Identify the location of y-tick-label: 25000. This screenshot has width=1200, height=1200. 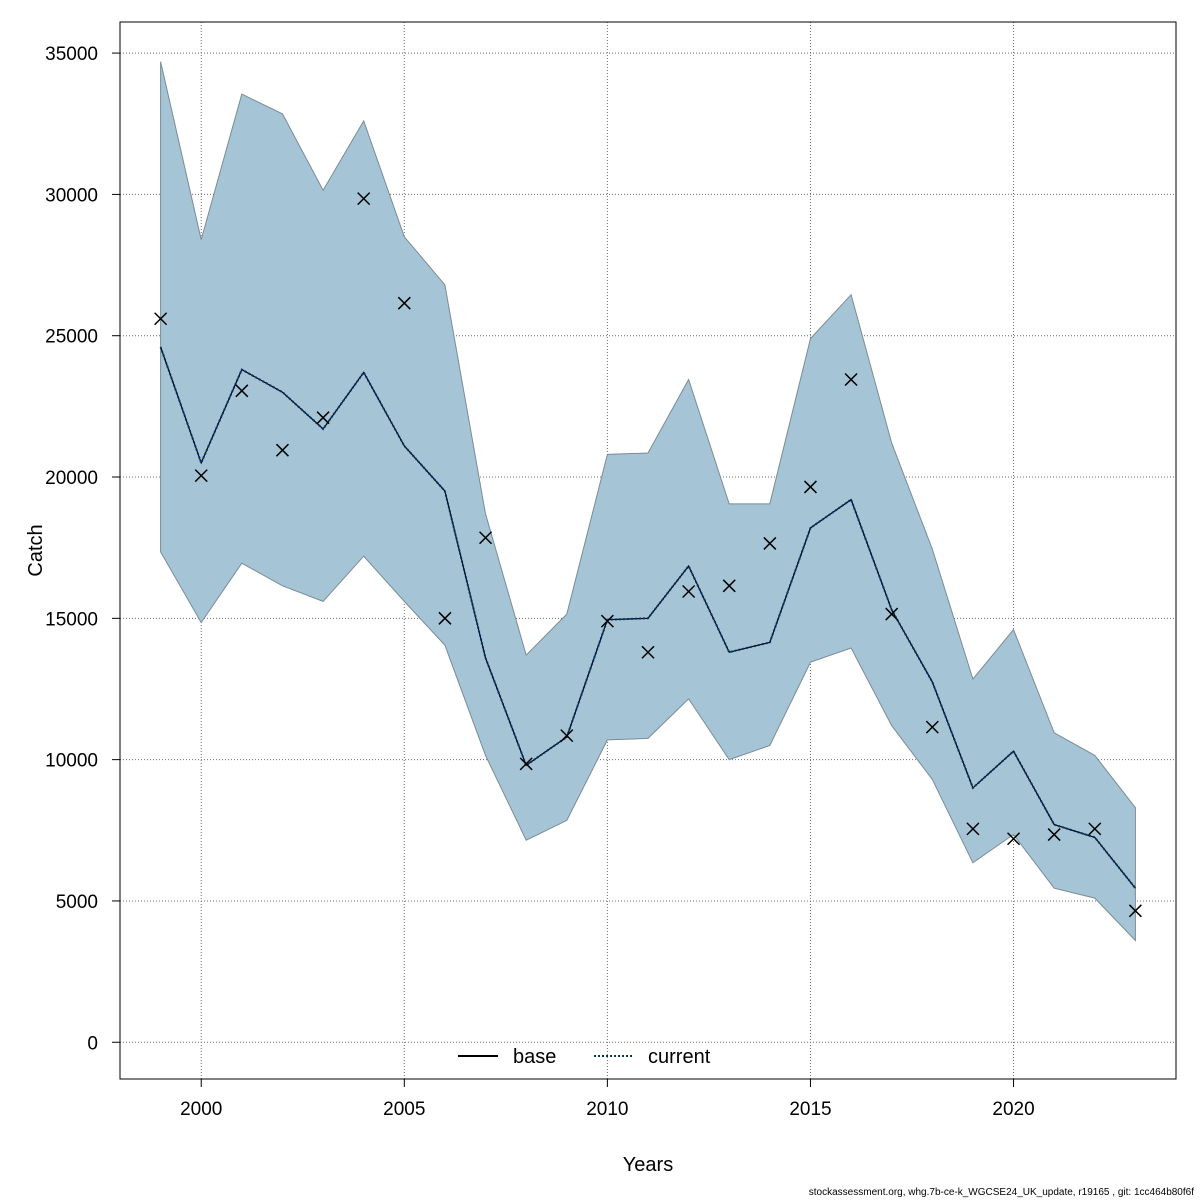
(71, 337).